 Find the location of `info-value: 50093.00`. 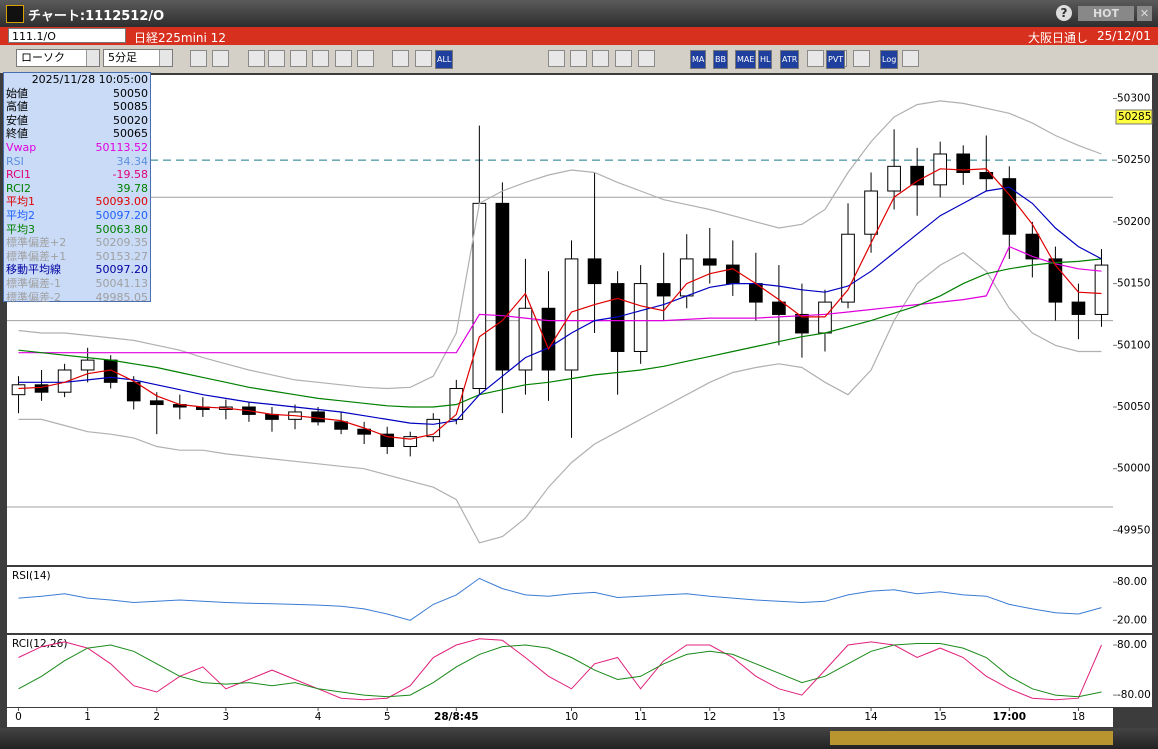

info-value: 50093.00 is located at coordinates (122, 202).